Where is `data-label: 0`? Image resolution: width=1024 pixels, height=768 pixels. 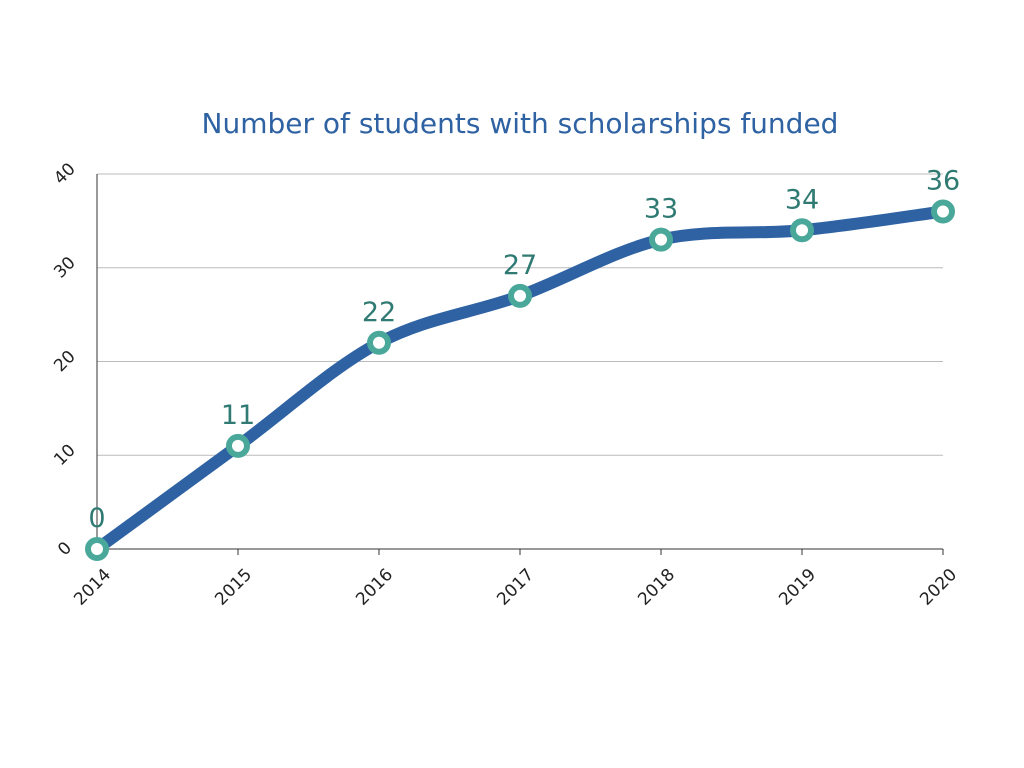
data-label: 0 is located at coordinates (96, 518).